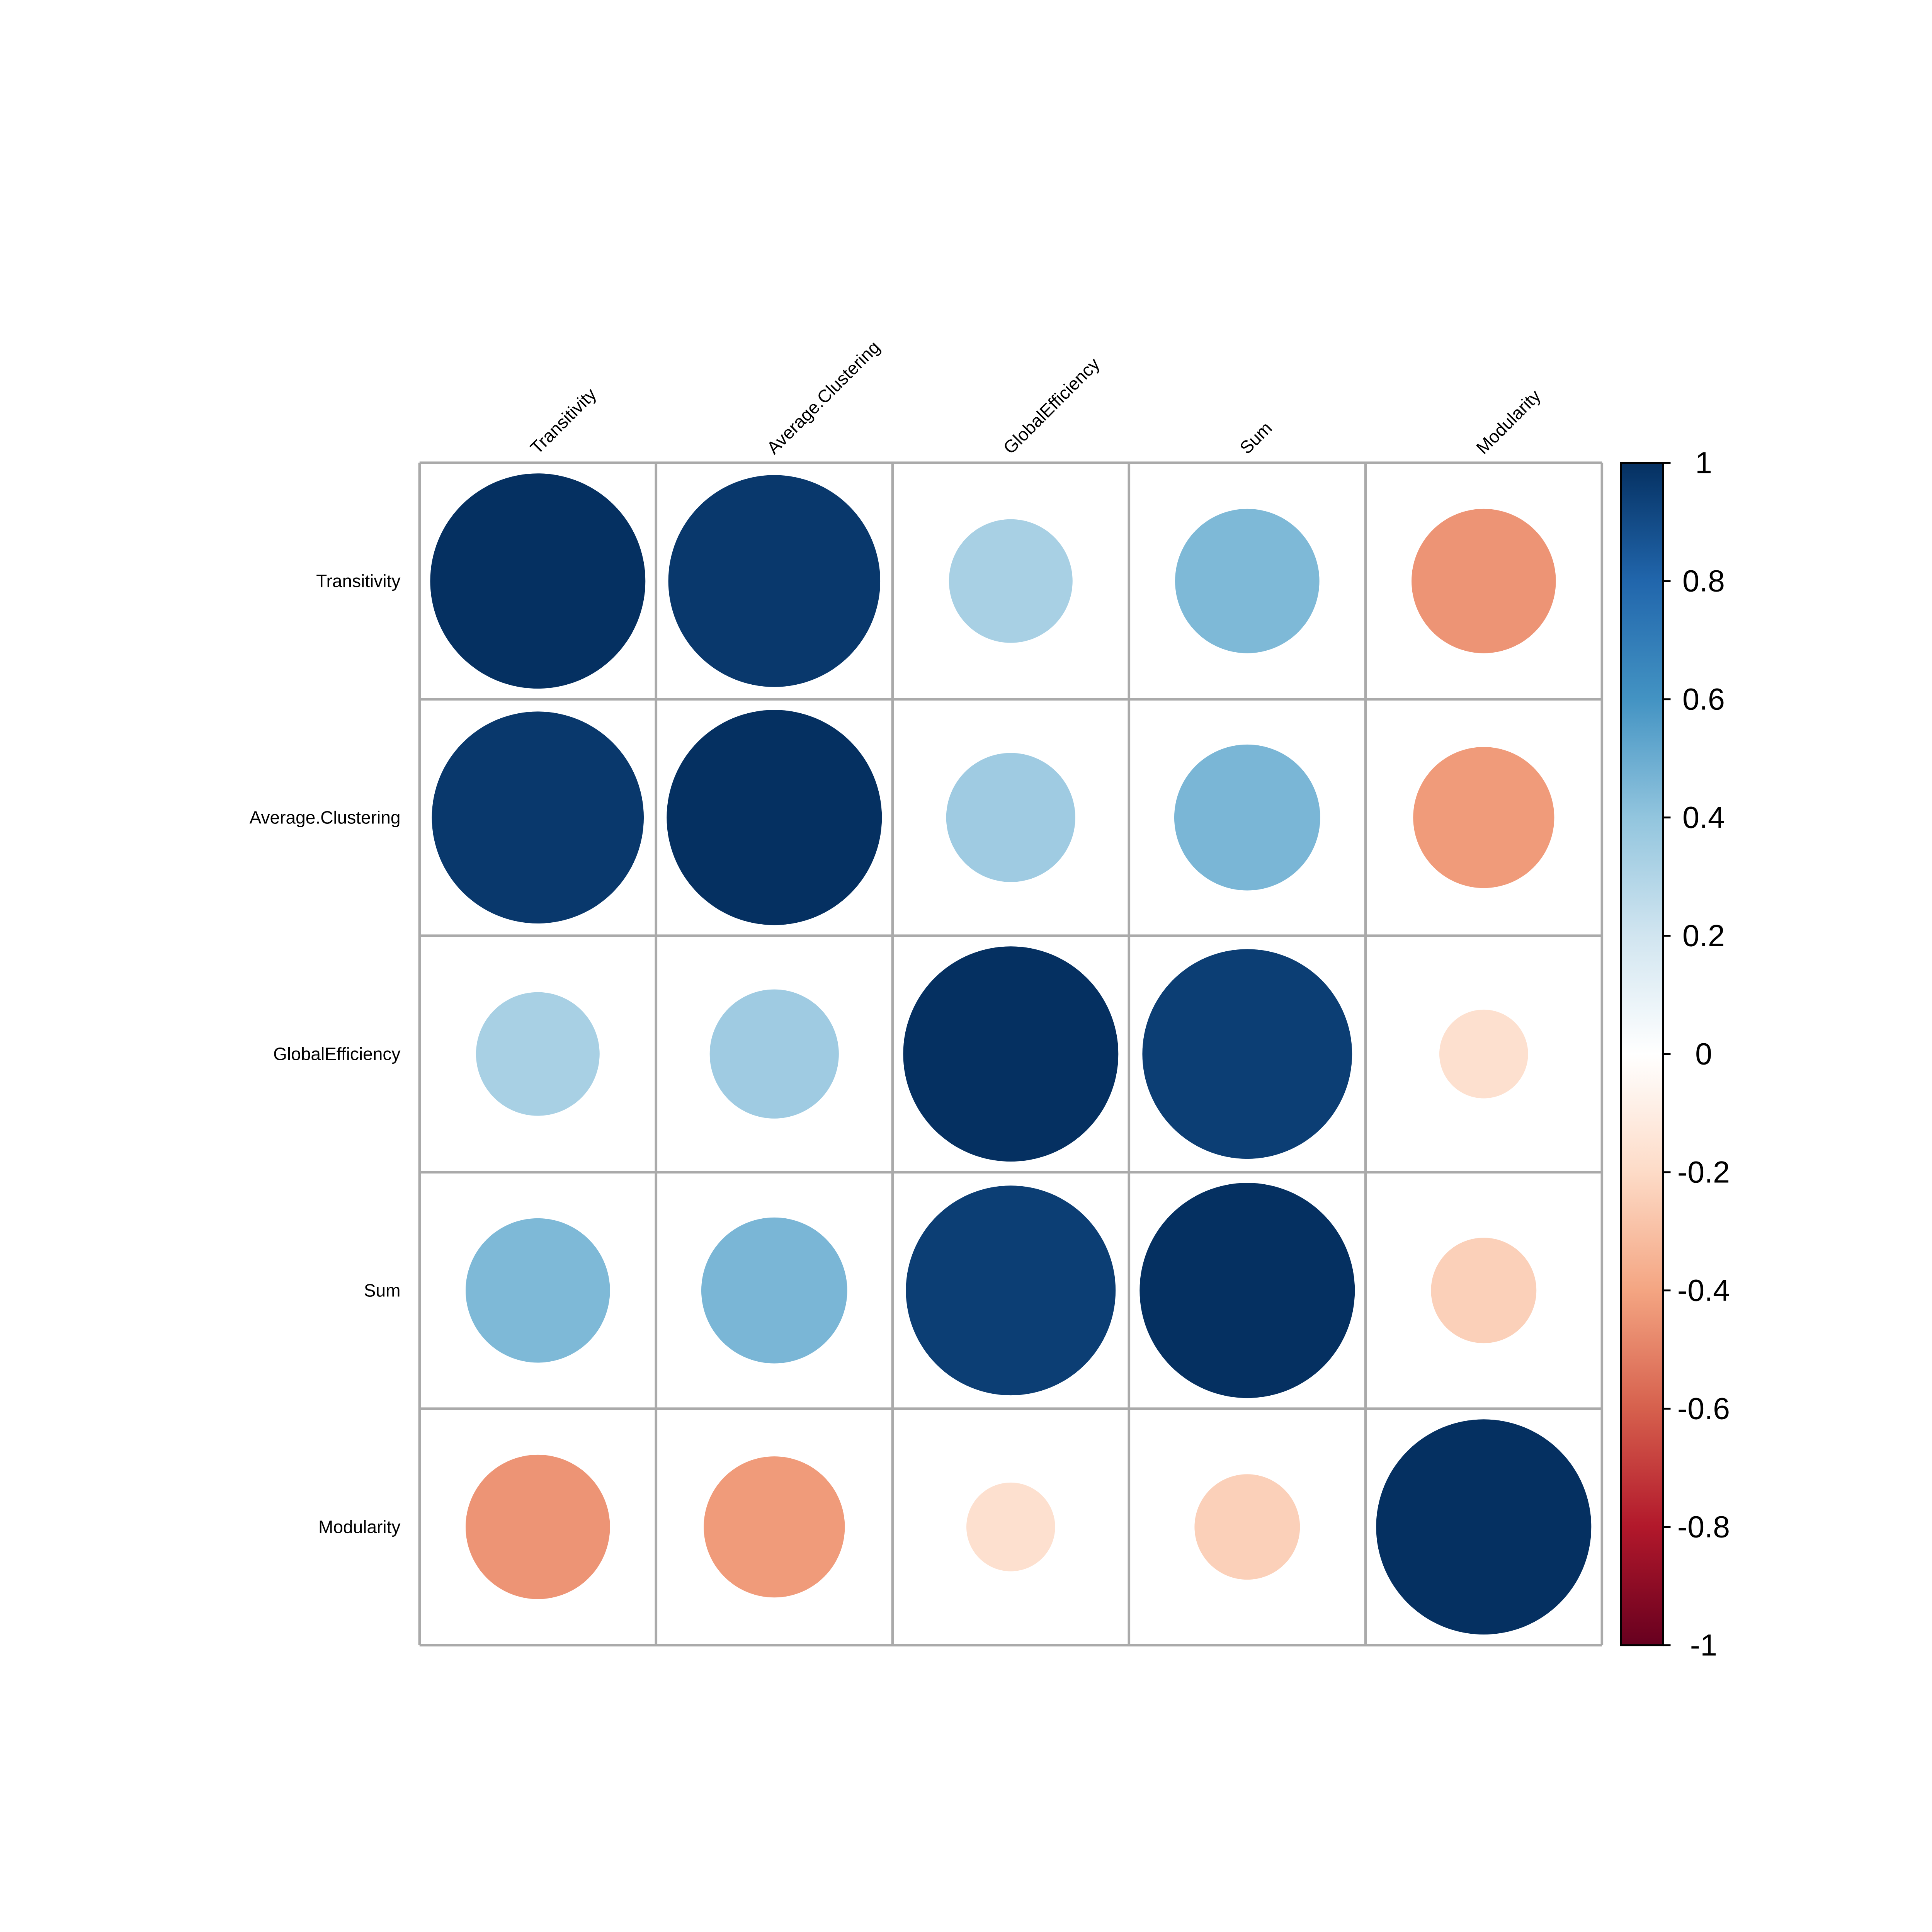  Describe the element at coordinates (1248, 581) in the screenshot. I see `corr-circle-Transitivity-Sum` at that location.